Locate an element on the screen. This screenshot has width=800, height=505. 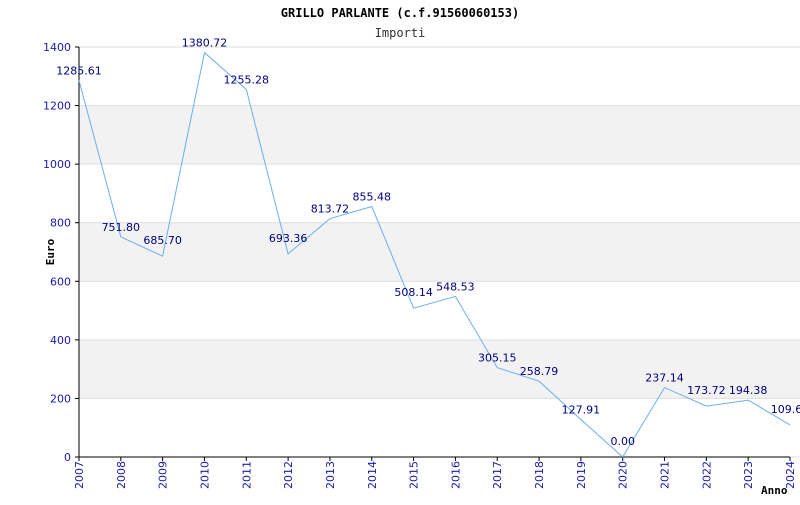
y-tick-label: 200 is located at coordinates (60, 398).